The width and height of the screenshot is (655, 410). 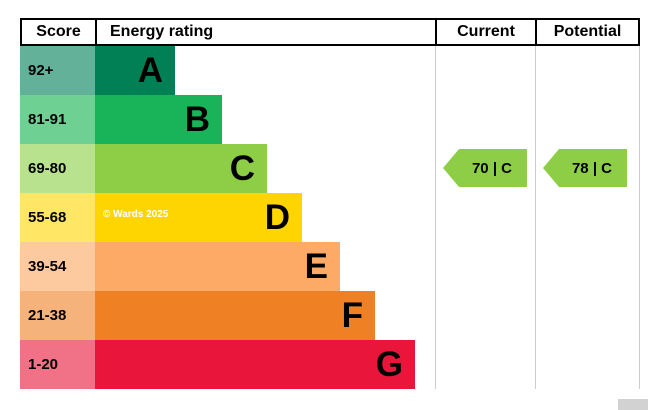 I want to click on band-bar-e: E, so click(x=217, y=266).